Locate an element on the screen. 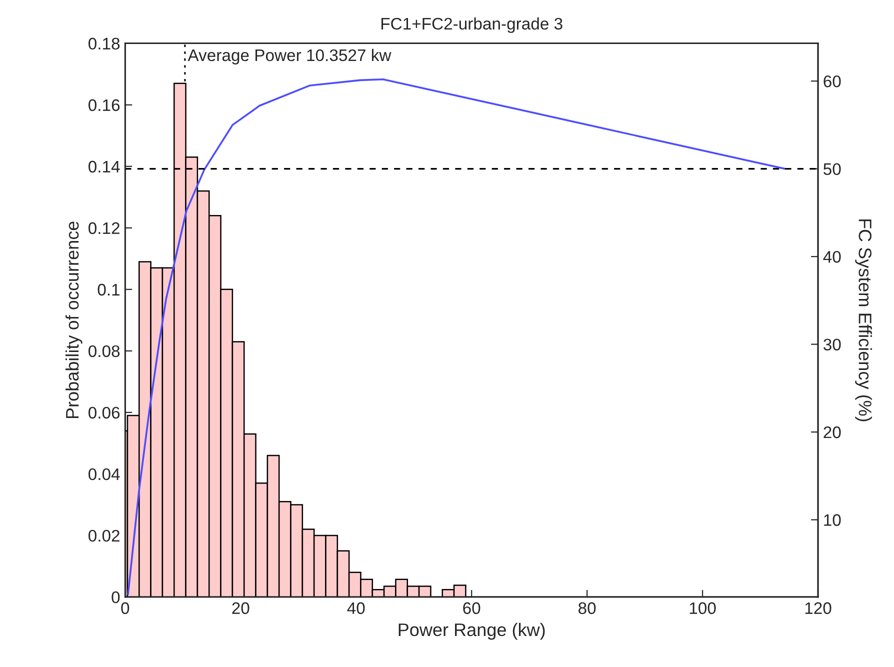 Image resolution: width=894 pixels, height=667 pixels. y-tick-label: 0.06 is located at coordinates (104, 412).